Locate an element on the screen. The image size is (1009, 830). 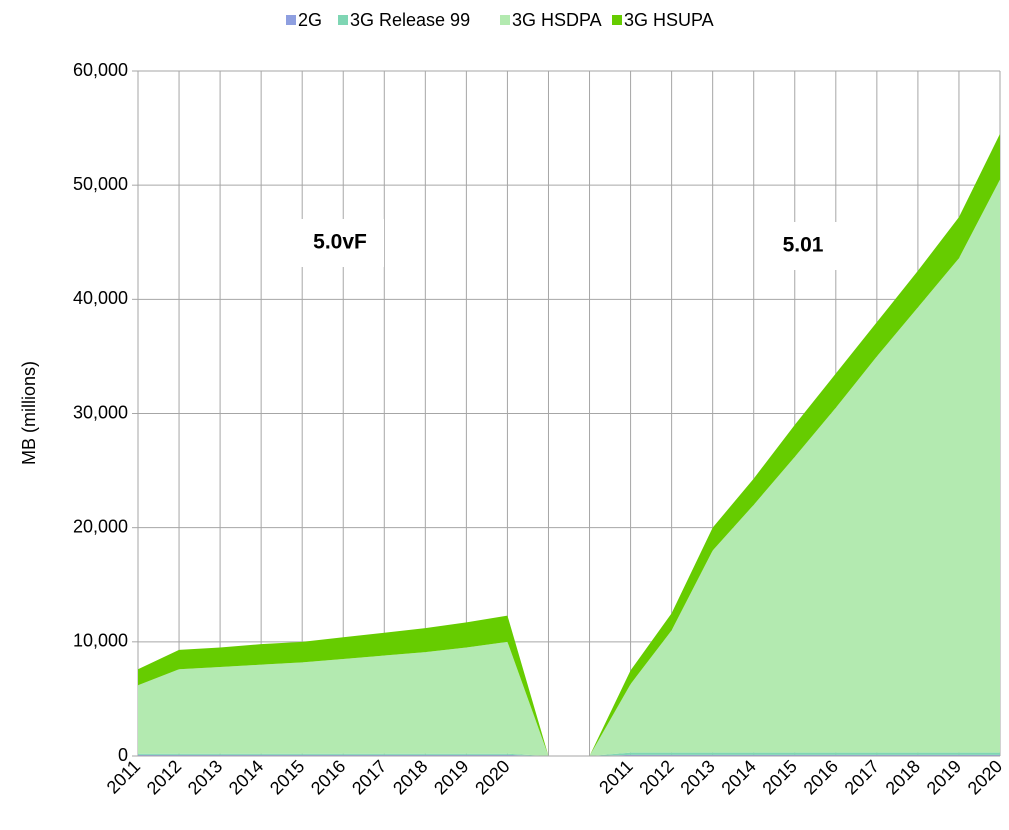
y-tick-label: 0 is located at coordinates (123, 755).